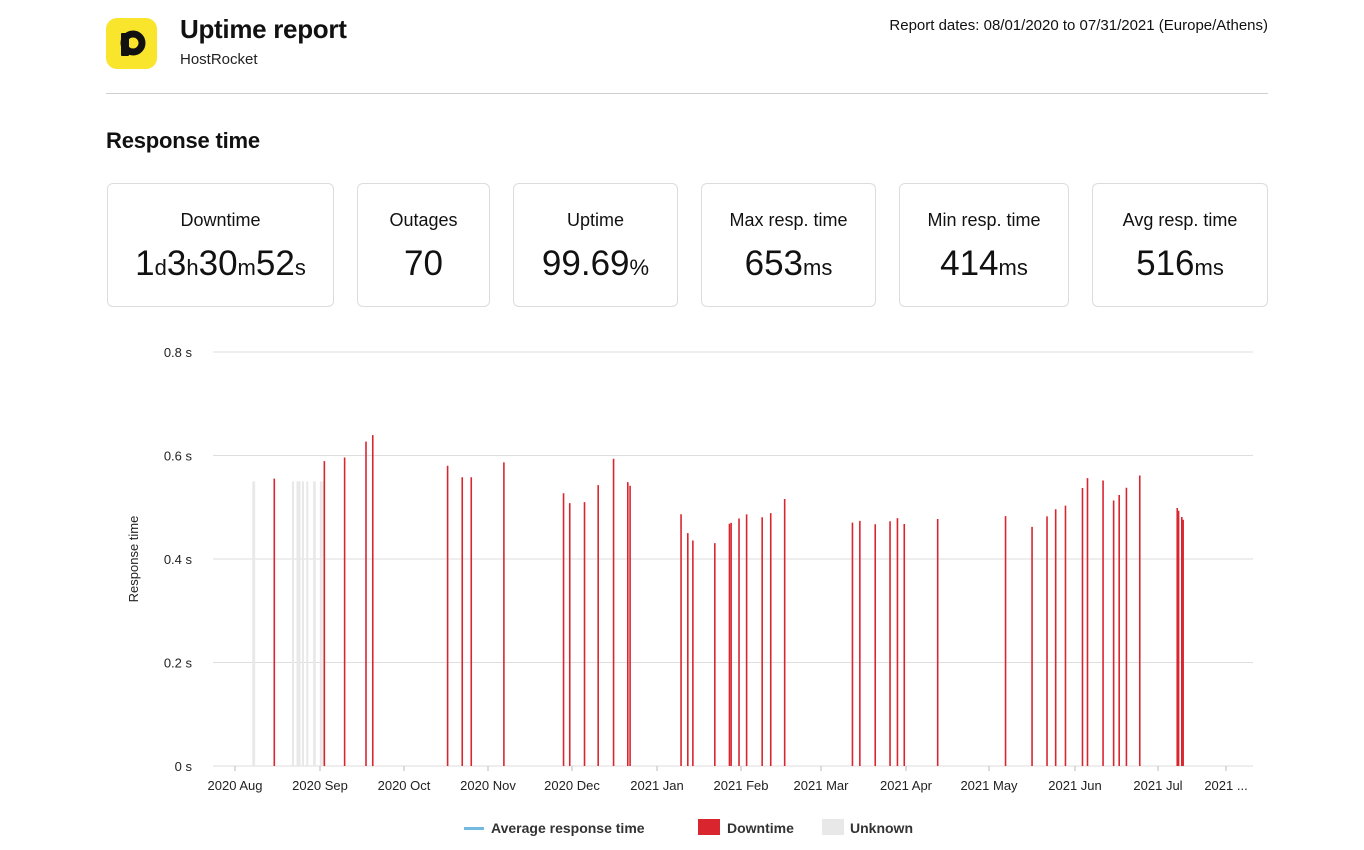  What do you see at coordinates (263, 29) in the screenshot?
I see `page-title: Uptime report` at bounding box center [263, 29].